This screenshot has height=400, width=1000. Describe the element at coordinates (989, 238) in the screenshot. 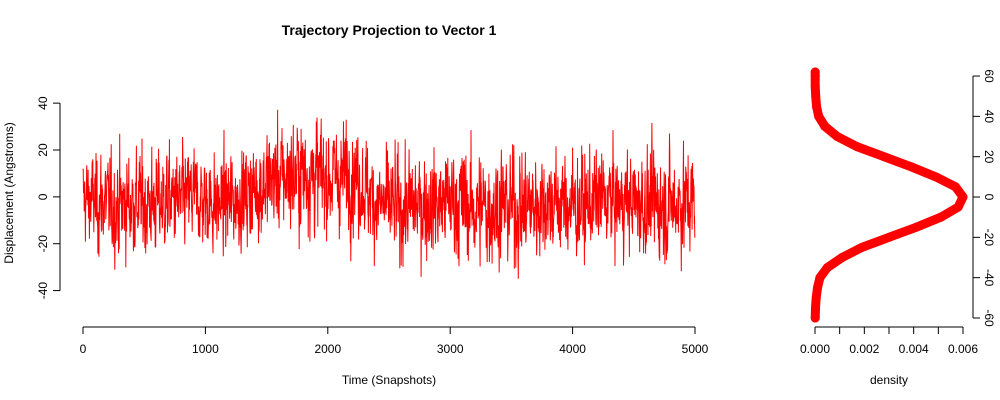

I see `density-y-tick-label: -20` at that location.